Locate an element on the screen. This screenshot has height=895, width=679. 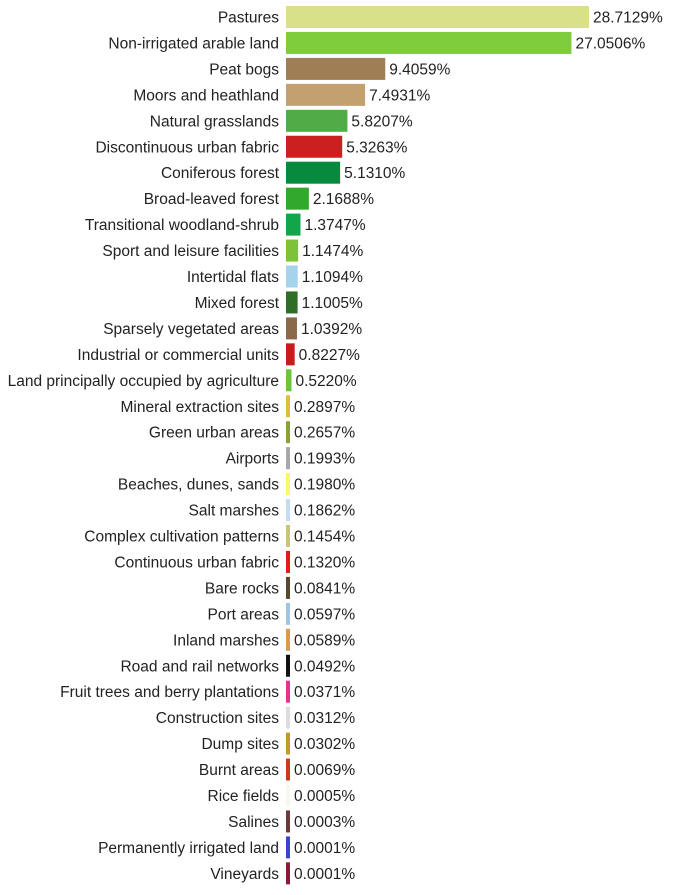
category-label: Land principally occupied by agriculture is located at coordinates (143, 381).